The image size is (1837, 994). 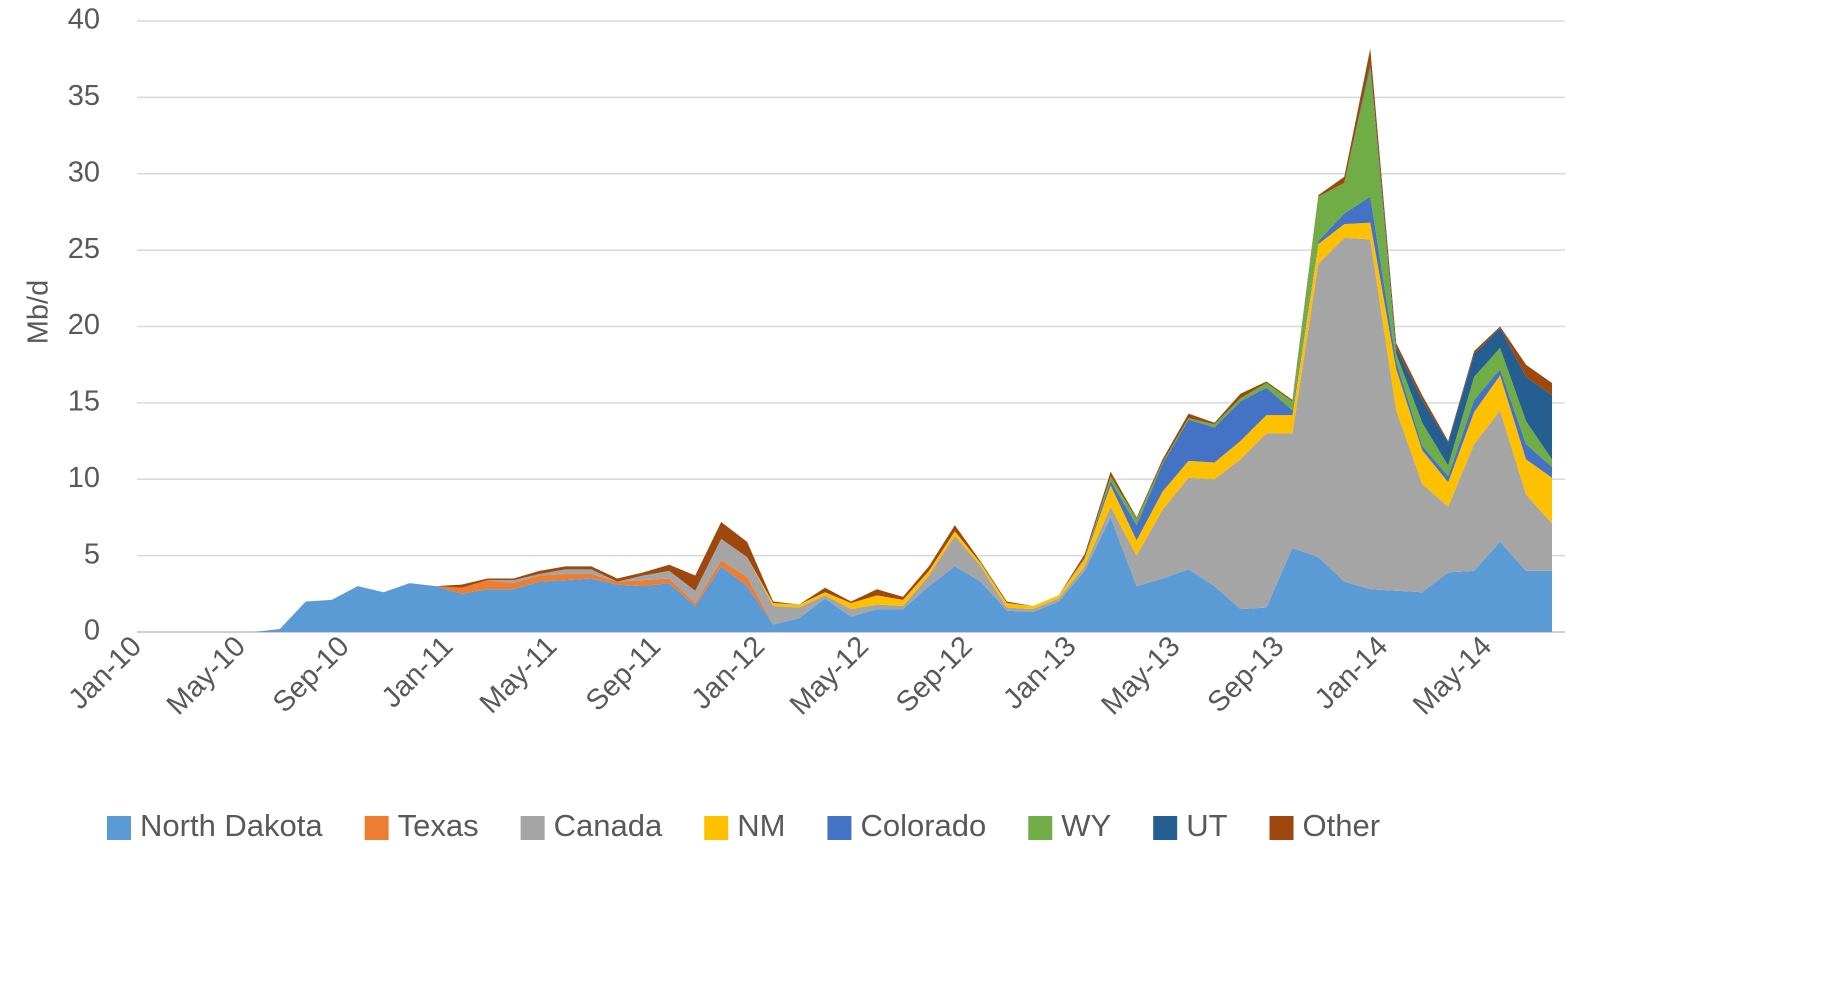 I want to click on x-tick-label: May-14, so click(x=1452, y=675).